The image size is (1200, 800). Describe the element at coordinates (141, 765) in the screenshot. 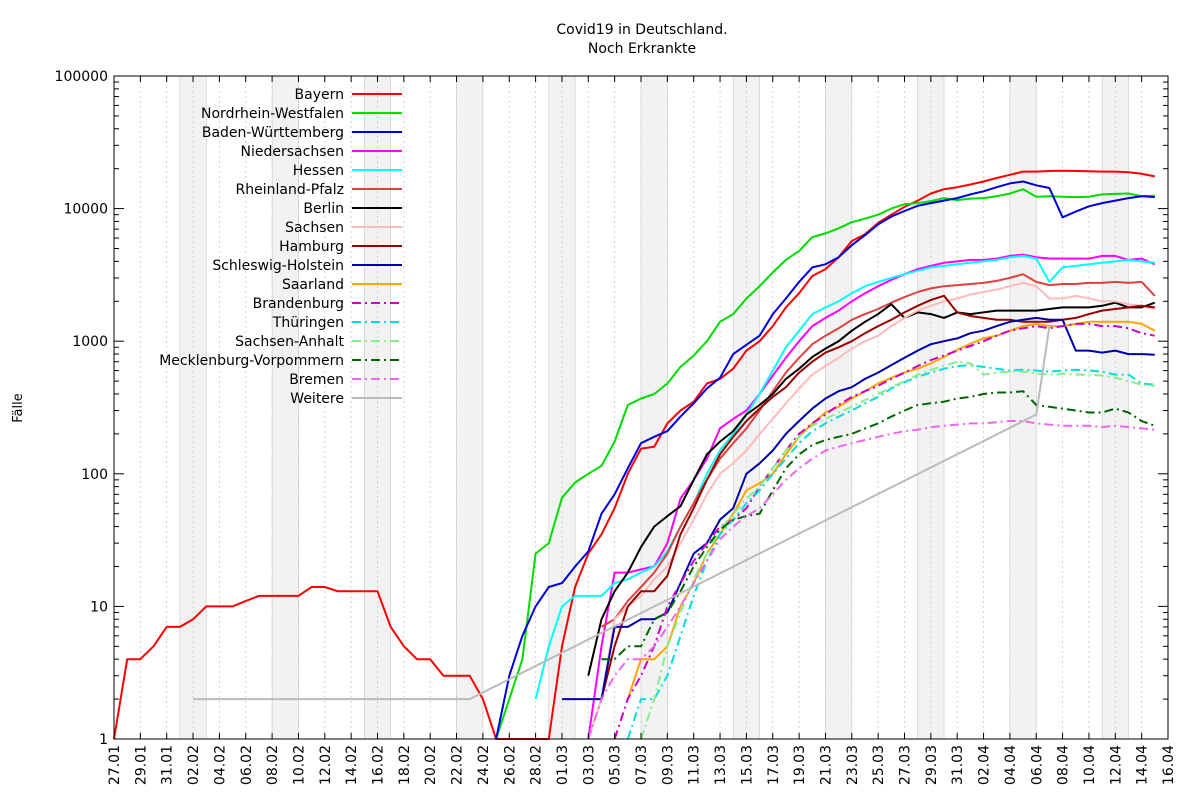

I see `x-tick-label: 29.01` at that location.